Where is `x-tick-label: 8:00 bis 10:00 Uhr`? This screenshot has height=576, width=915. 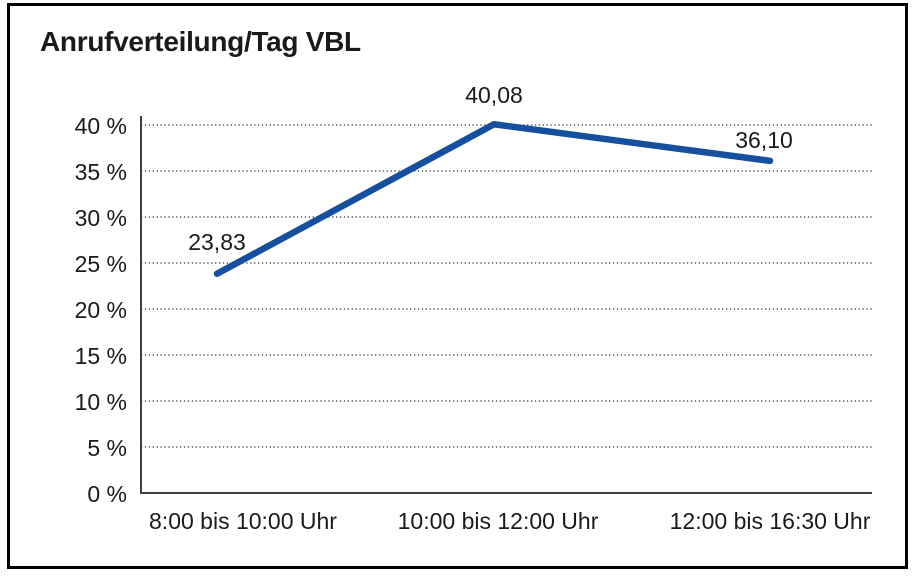
x-tick-label: 8:00 bis 10:00 Uhr is located at coordinates (243, 521).